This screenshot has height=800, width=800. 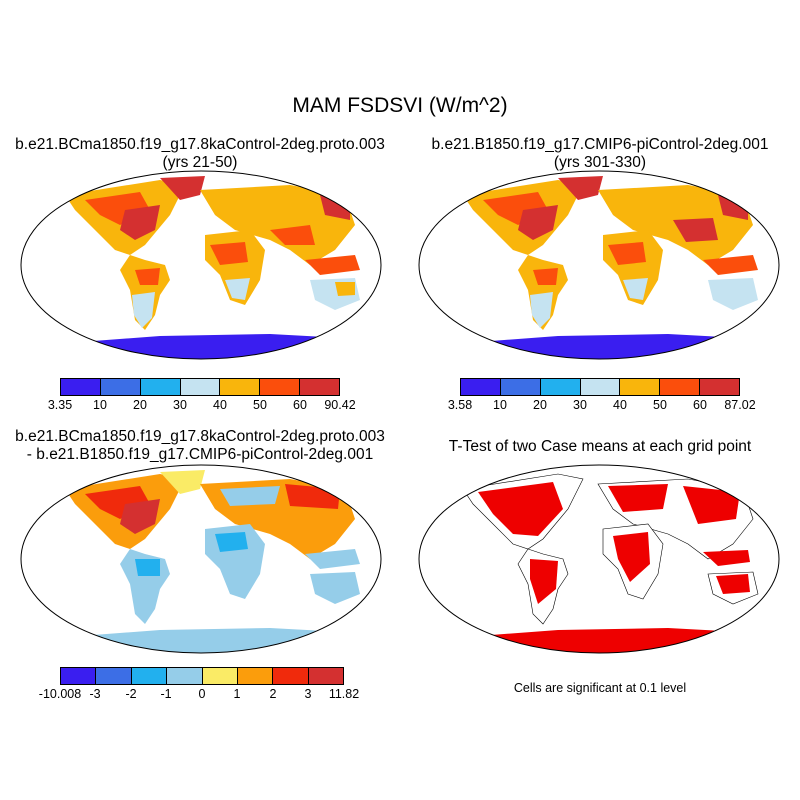 I want to click on panel1-cb-label: 60, so click(x=300, y=405).